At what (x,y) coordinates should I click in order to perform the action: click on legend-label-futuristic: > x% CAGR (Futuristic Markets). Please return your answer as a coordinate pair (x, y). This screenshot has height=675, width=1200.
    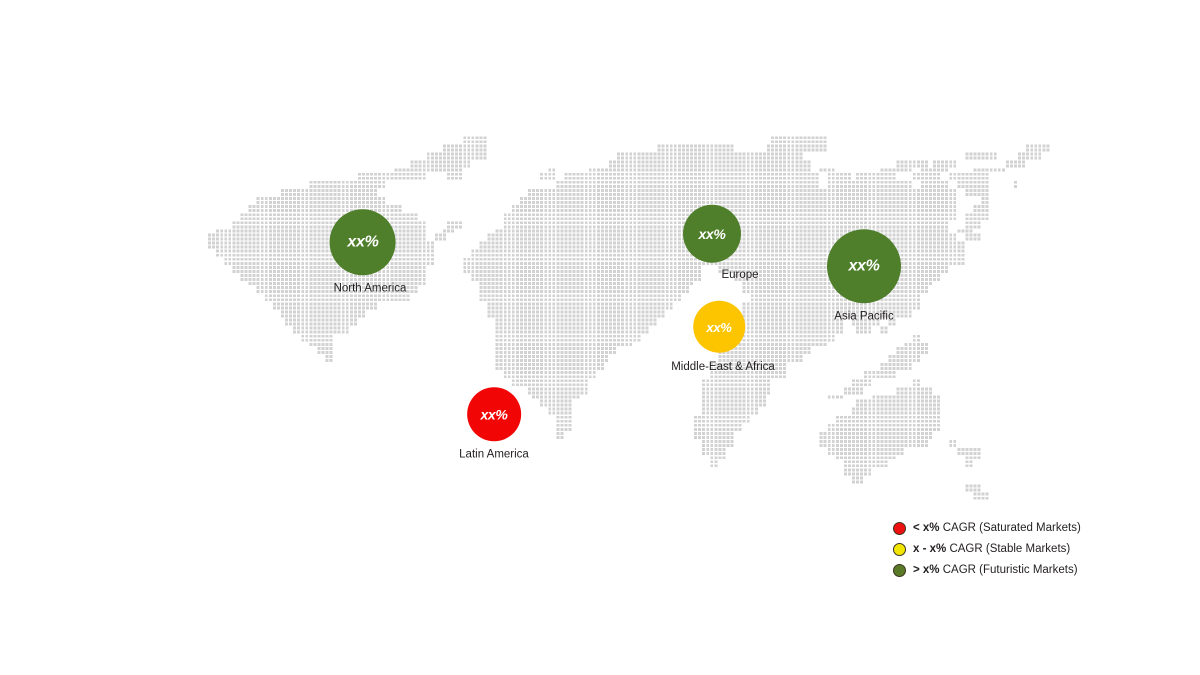
    Looking at the image, I should click on (995, 570).